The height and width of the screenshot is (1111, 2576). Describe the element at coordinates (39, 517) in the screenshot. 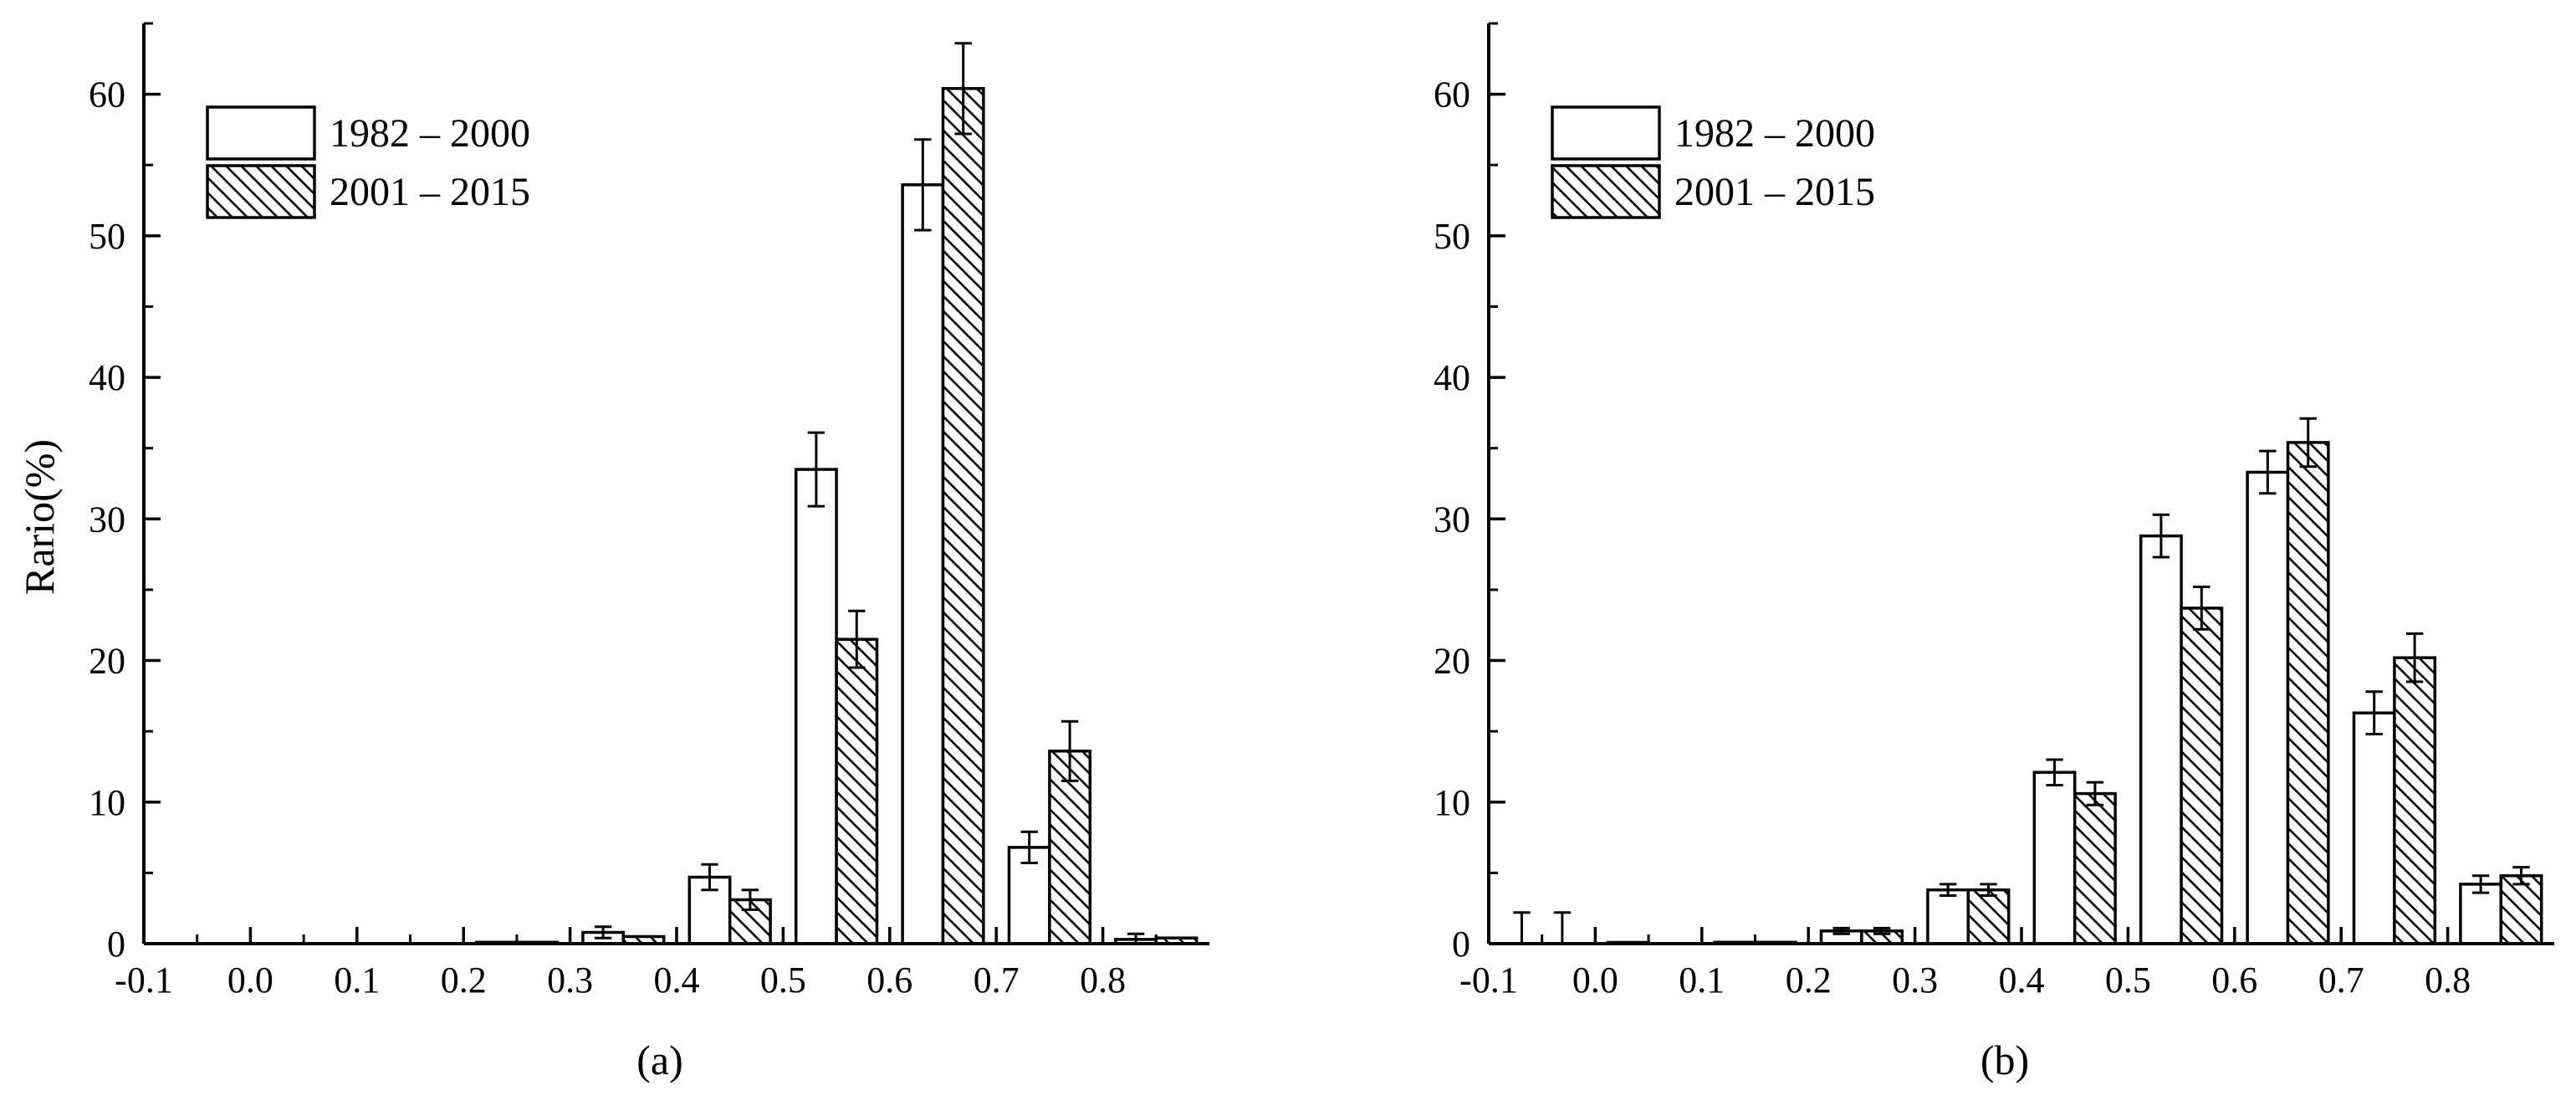

I see `y-axis-label: Rario(%)` at that location.